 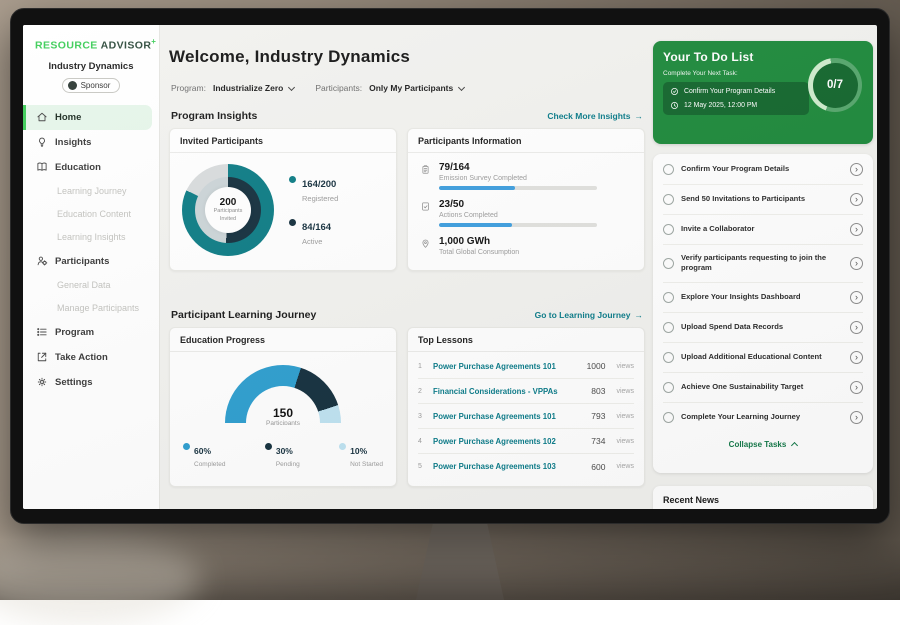 What do you see at coordinates (674, 91) in the screenshot?
I see `check-circle-icon` at bounding box center [674, 91].